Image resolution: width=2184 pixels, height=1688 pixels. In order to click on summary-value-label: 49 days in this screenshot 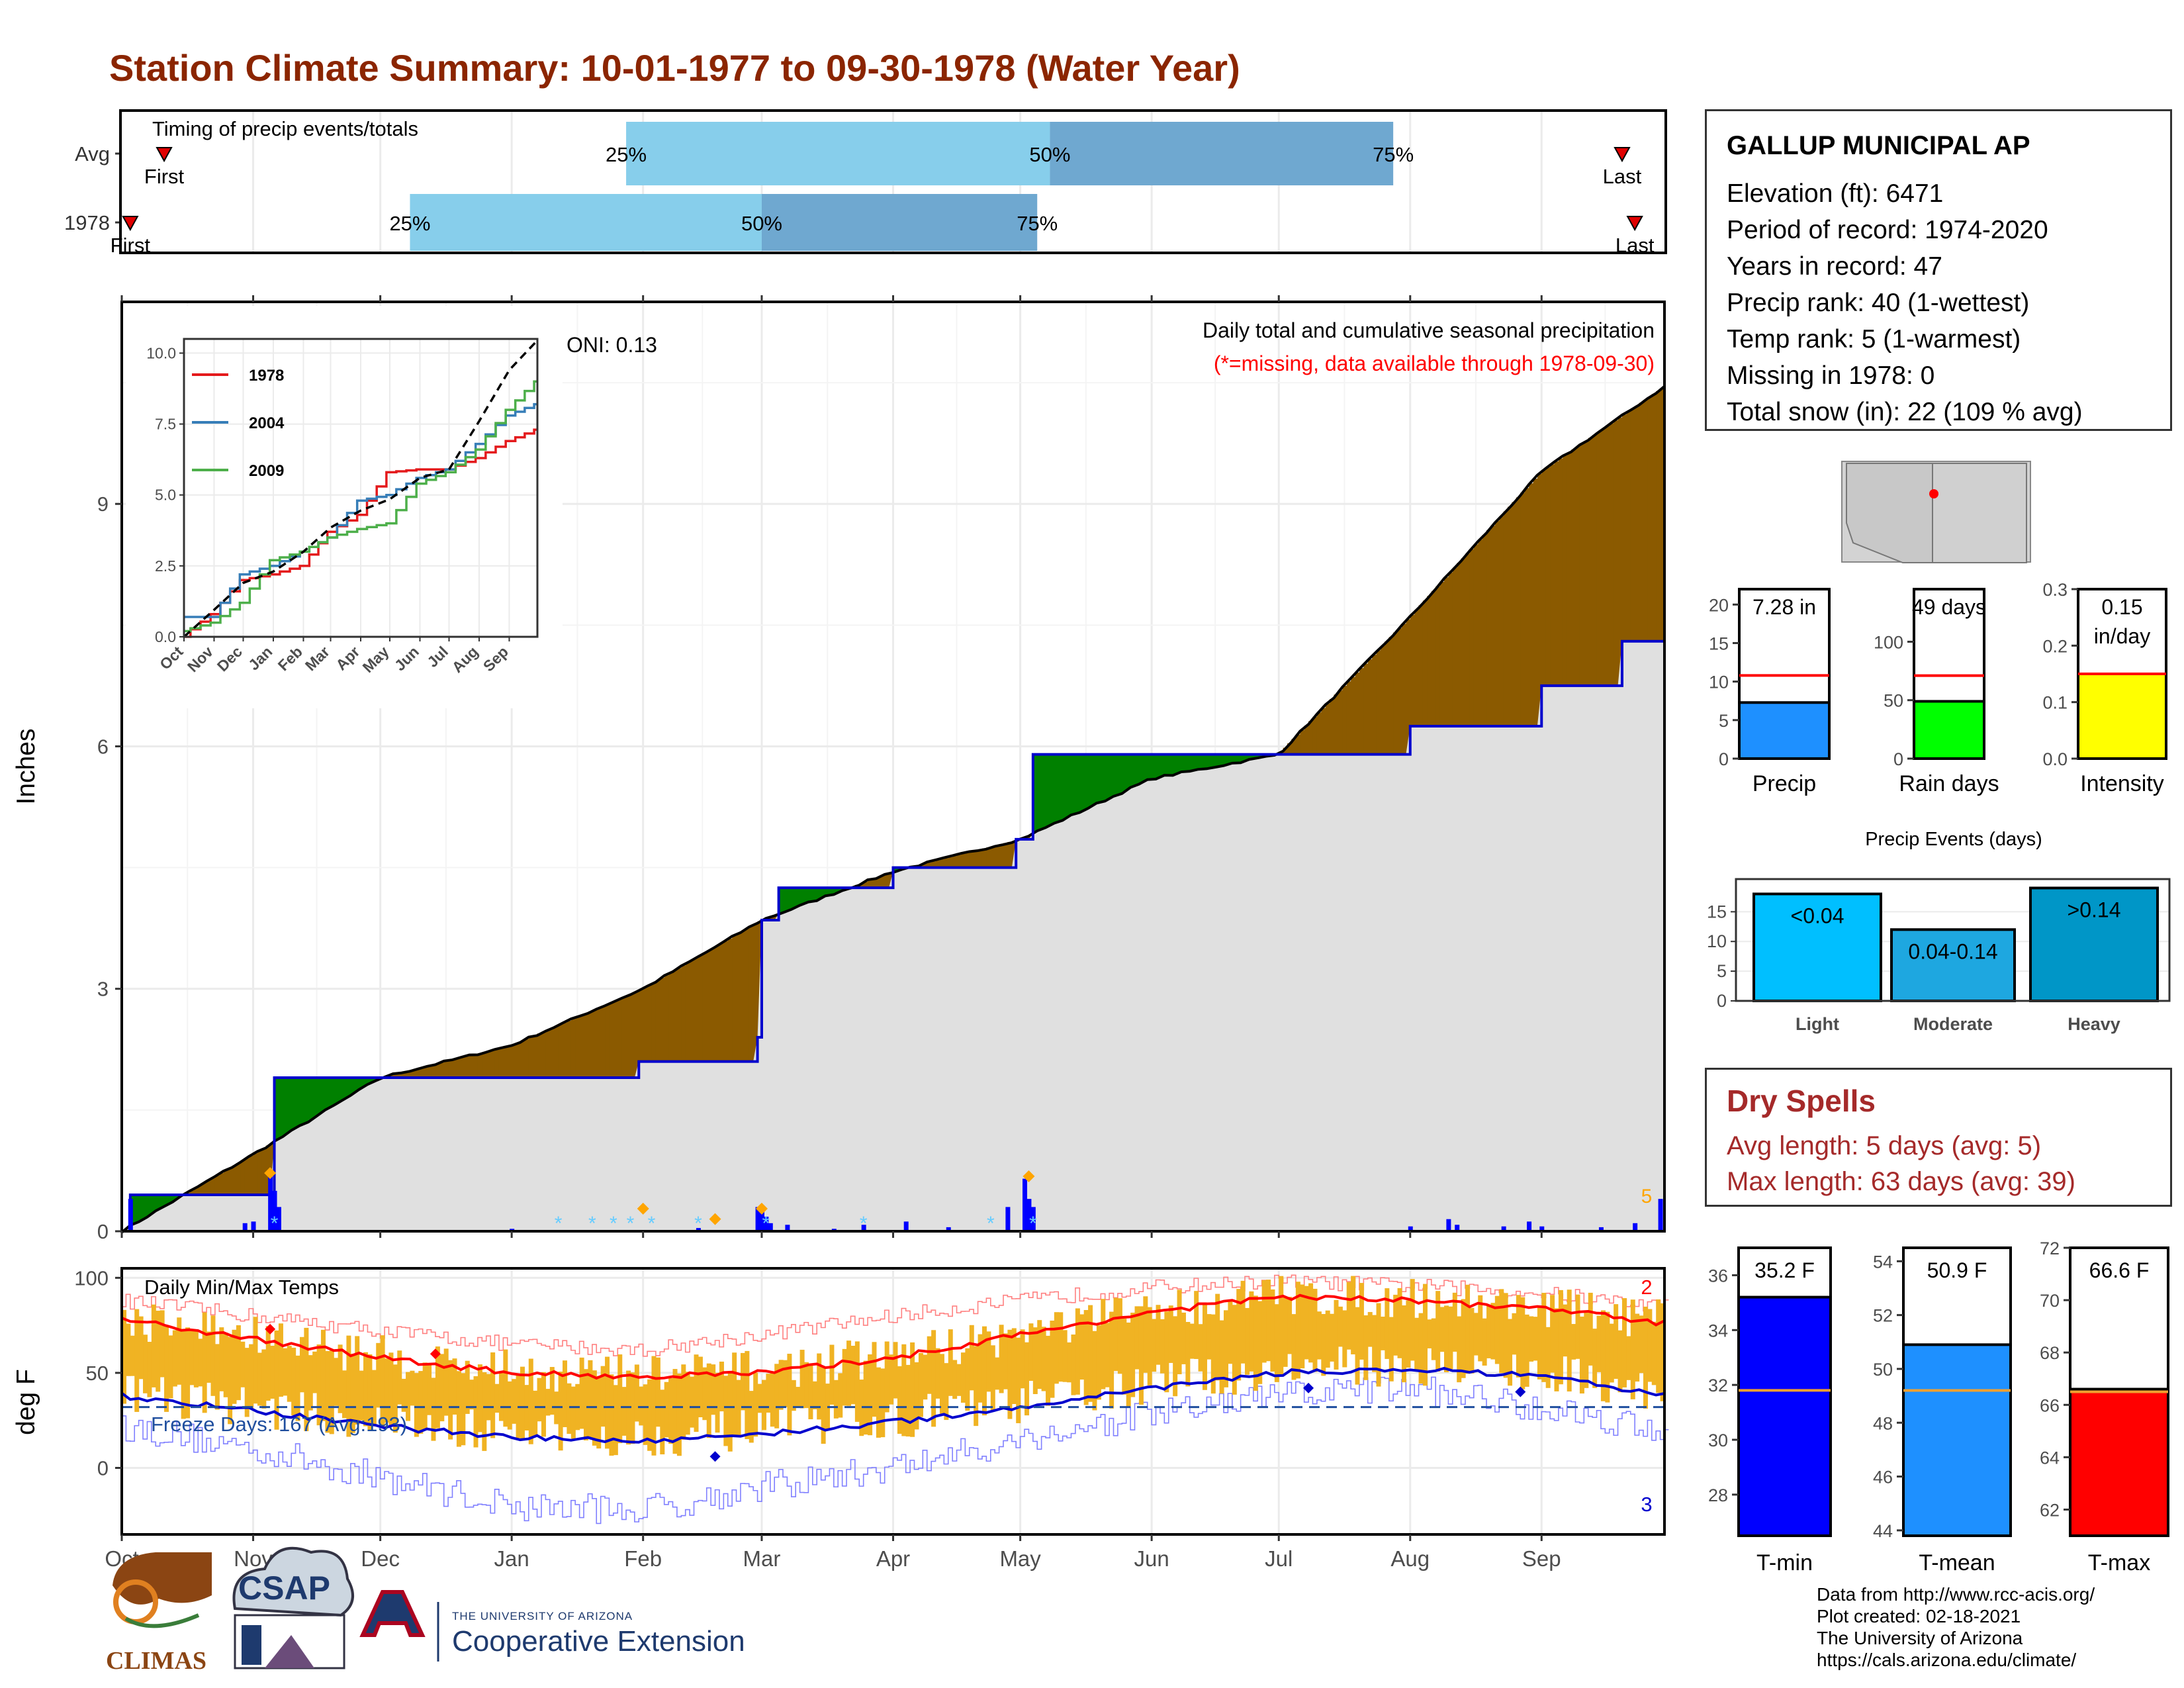, I will do `click(1949, 607)`.